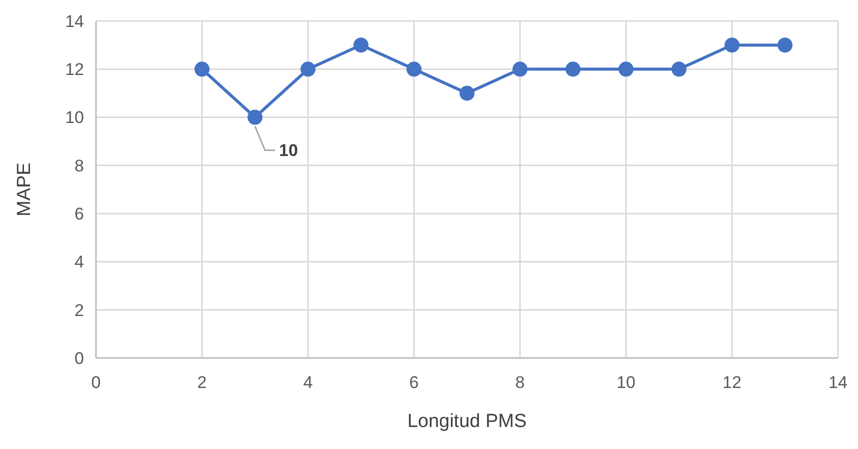  Describe the element at coordinates (74, 70) in the screenshot. I see `y-tick-label: 12` at that location.